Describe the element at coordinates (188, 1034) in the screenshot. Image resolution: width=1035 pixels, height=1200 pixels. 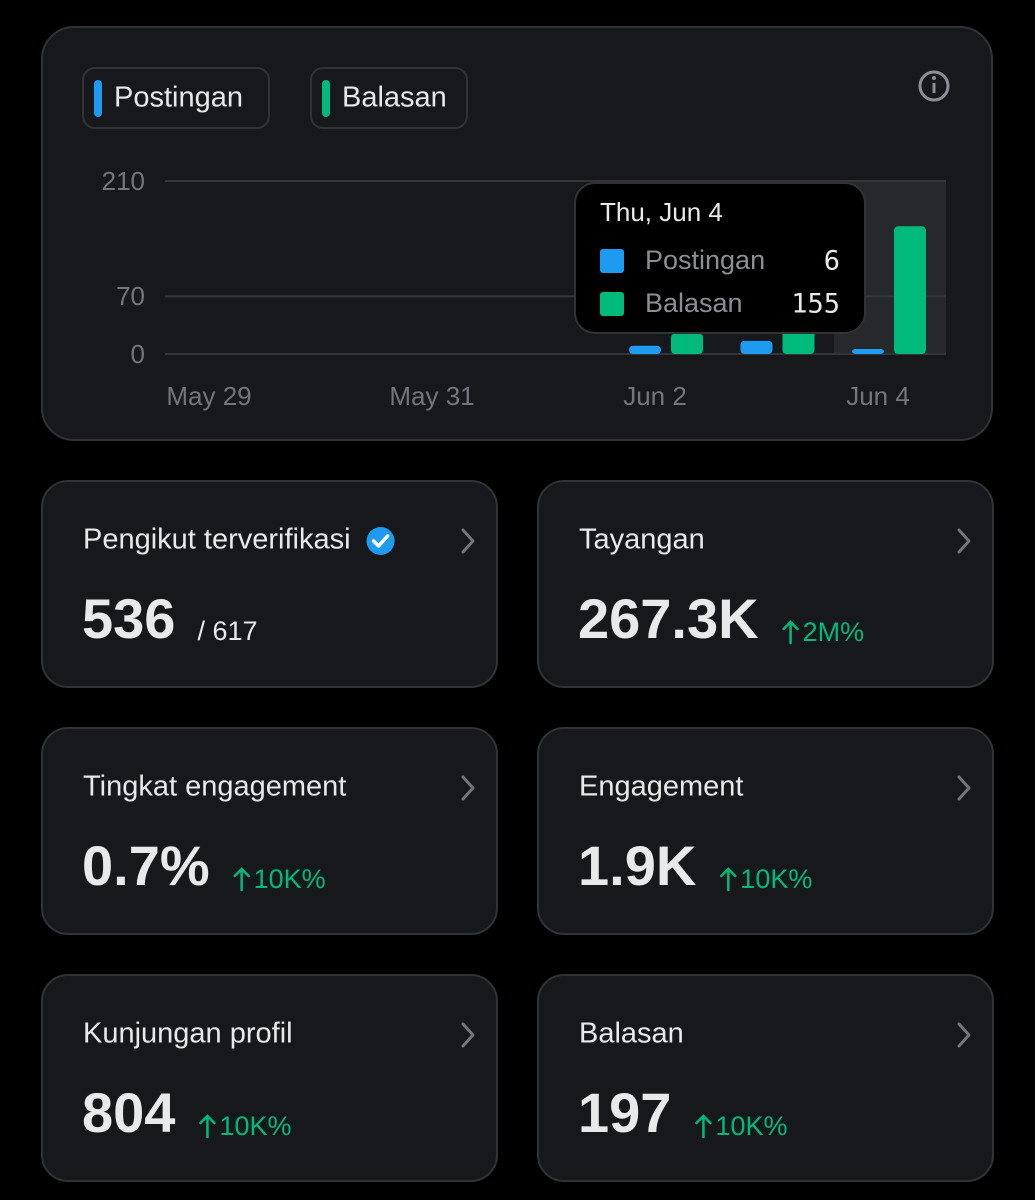
I see `card-title: Kunjungan profil` at that location.